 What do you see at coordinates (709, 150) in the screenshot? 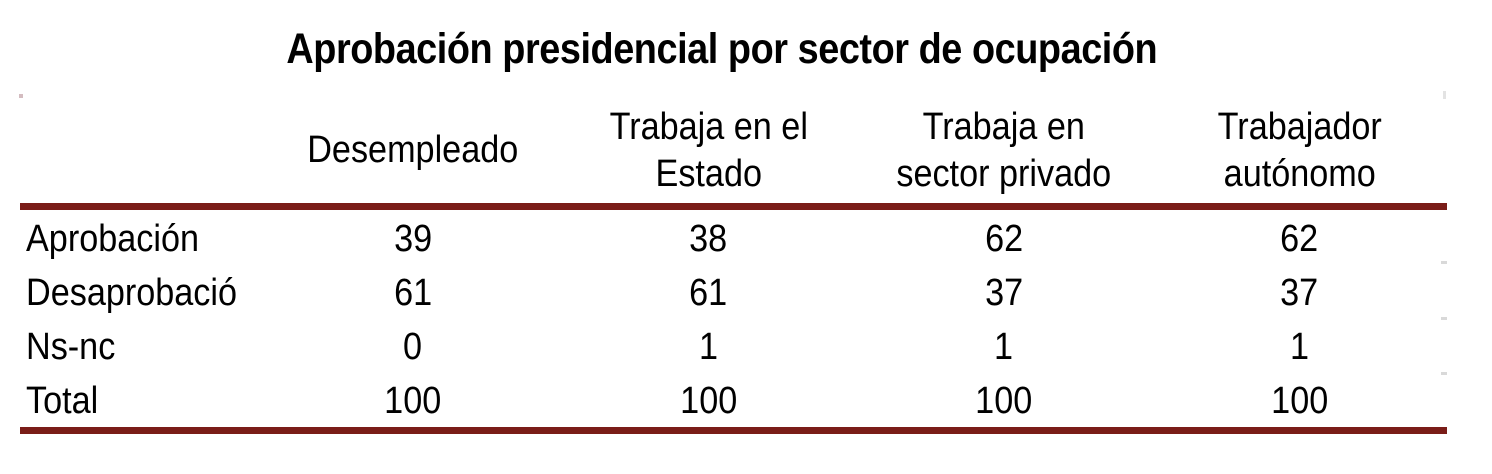
I see `header-cell-trabaja-estado: Trabaja en el Estado` at bounding box center [709, 150].